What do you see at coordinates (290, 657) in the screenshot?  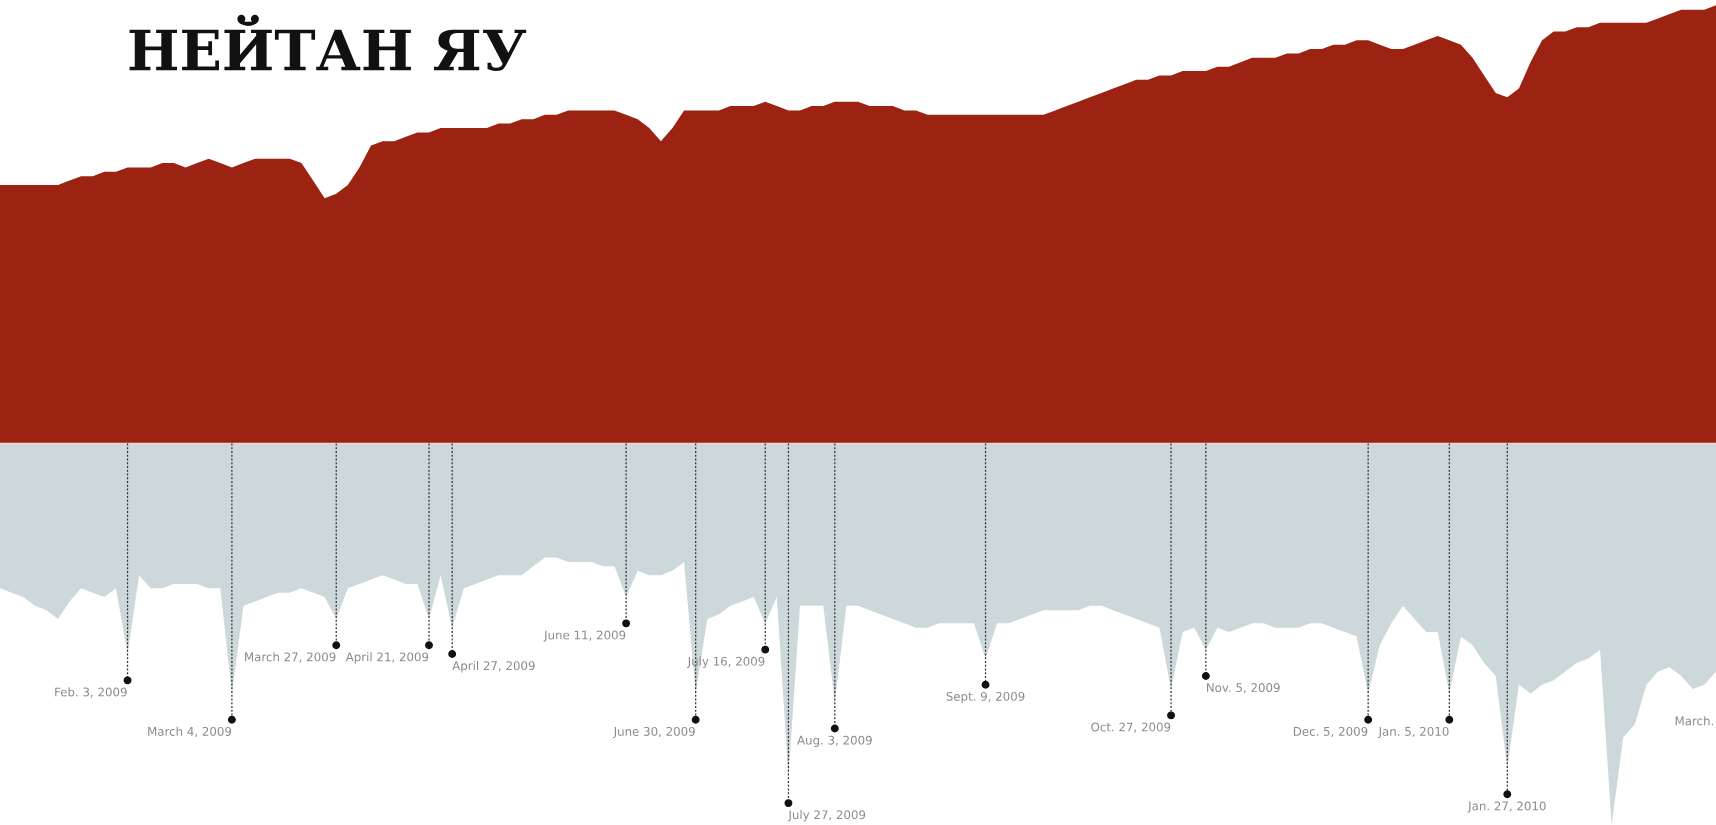 I see `annotation: March 27, 2009` at bounding box center [290, 657].